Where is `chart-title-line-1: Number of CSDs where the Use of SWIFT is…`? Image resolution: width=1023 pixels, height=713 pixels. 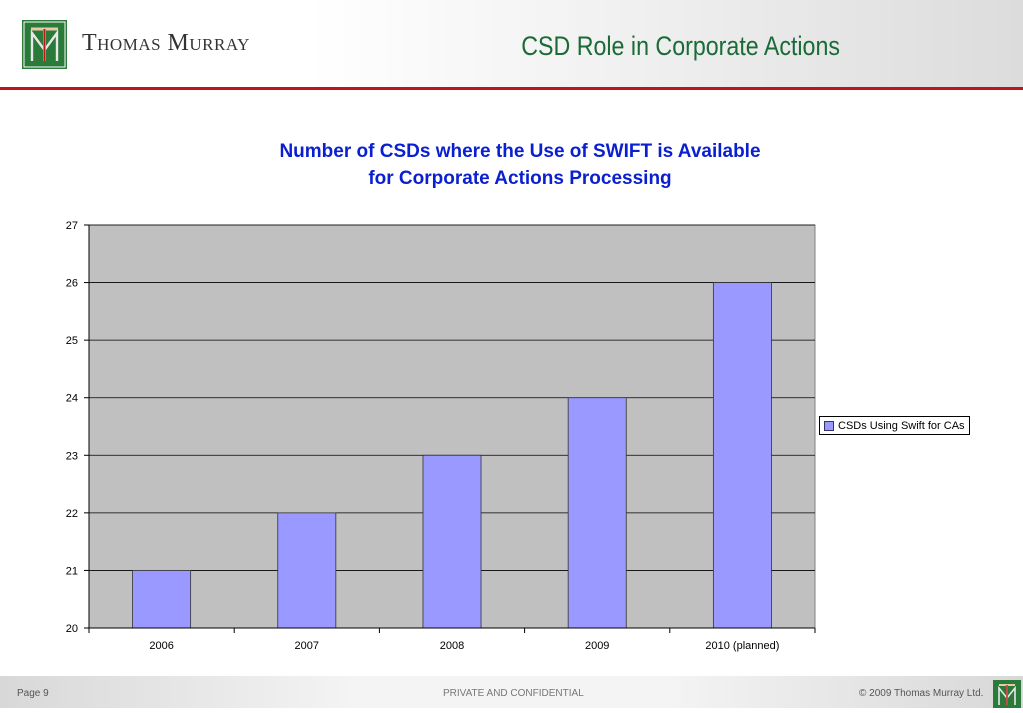
chart-title-line-1: Number of CSDs where the Use of SWIFT is… is located at coordinates (520, 151).